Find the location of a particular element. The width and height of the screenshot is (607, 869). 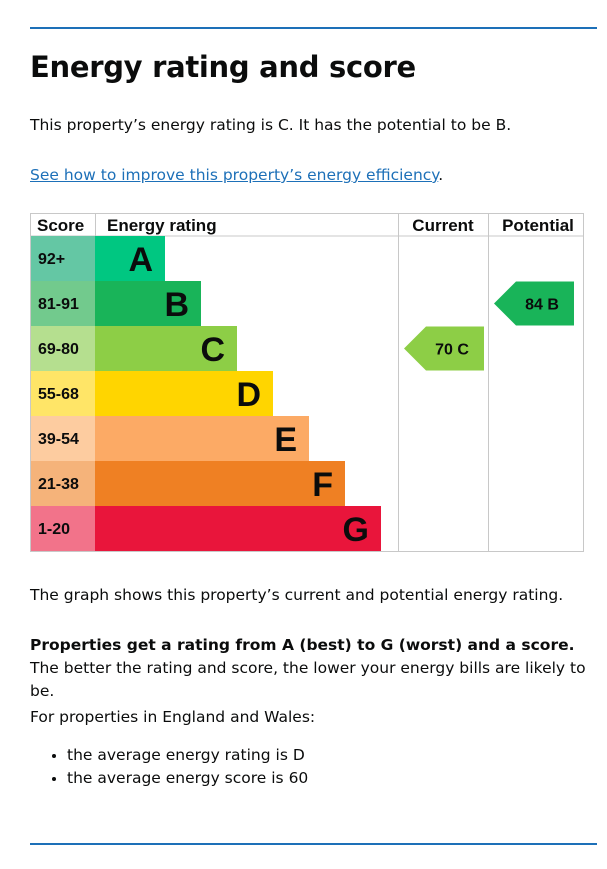

rating-bar-B is located at coordinates (148, 303).